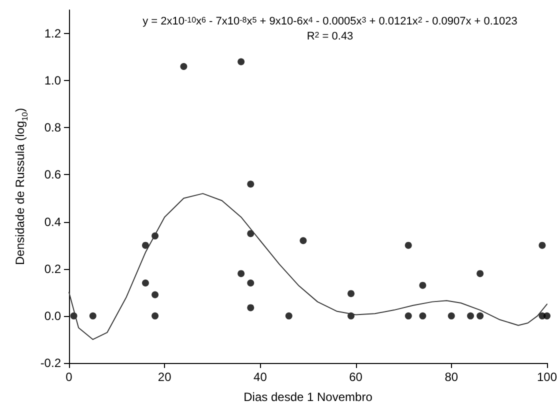  What do you see at coordinates (451, 377) in the screenshot?
I see `x-tick-label: 80` at bounding box center [451, 377].